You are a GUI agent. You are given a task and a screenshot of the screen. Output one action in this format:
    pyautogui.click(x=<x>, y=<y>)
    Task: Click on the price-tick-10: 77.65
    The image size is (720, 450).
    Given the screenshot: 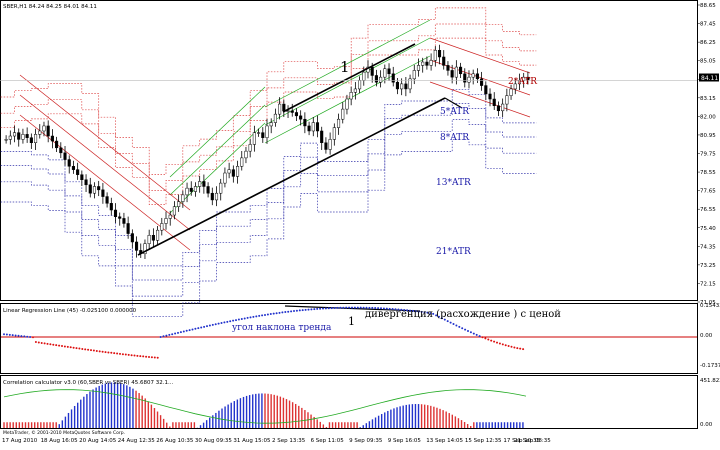 What is the action you would take?
    pyautogui.click(x=708, y=192)
    